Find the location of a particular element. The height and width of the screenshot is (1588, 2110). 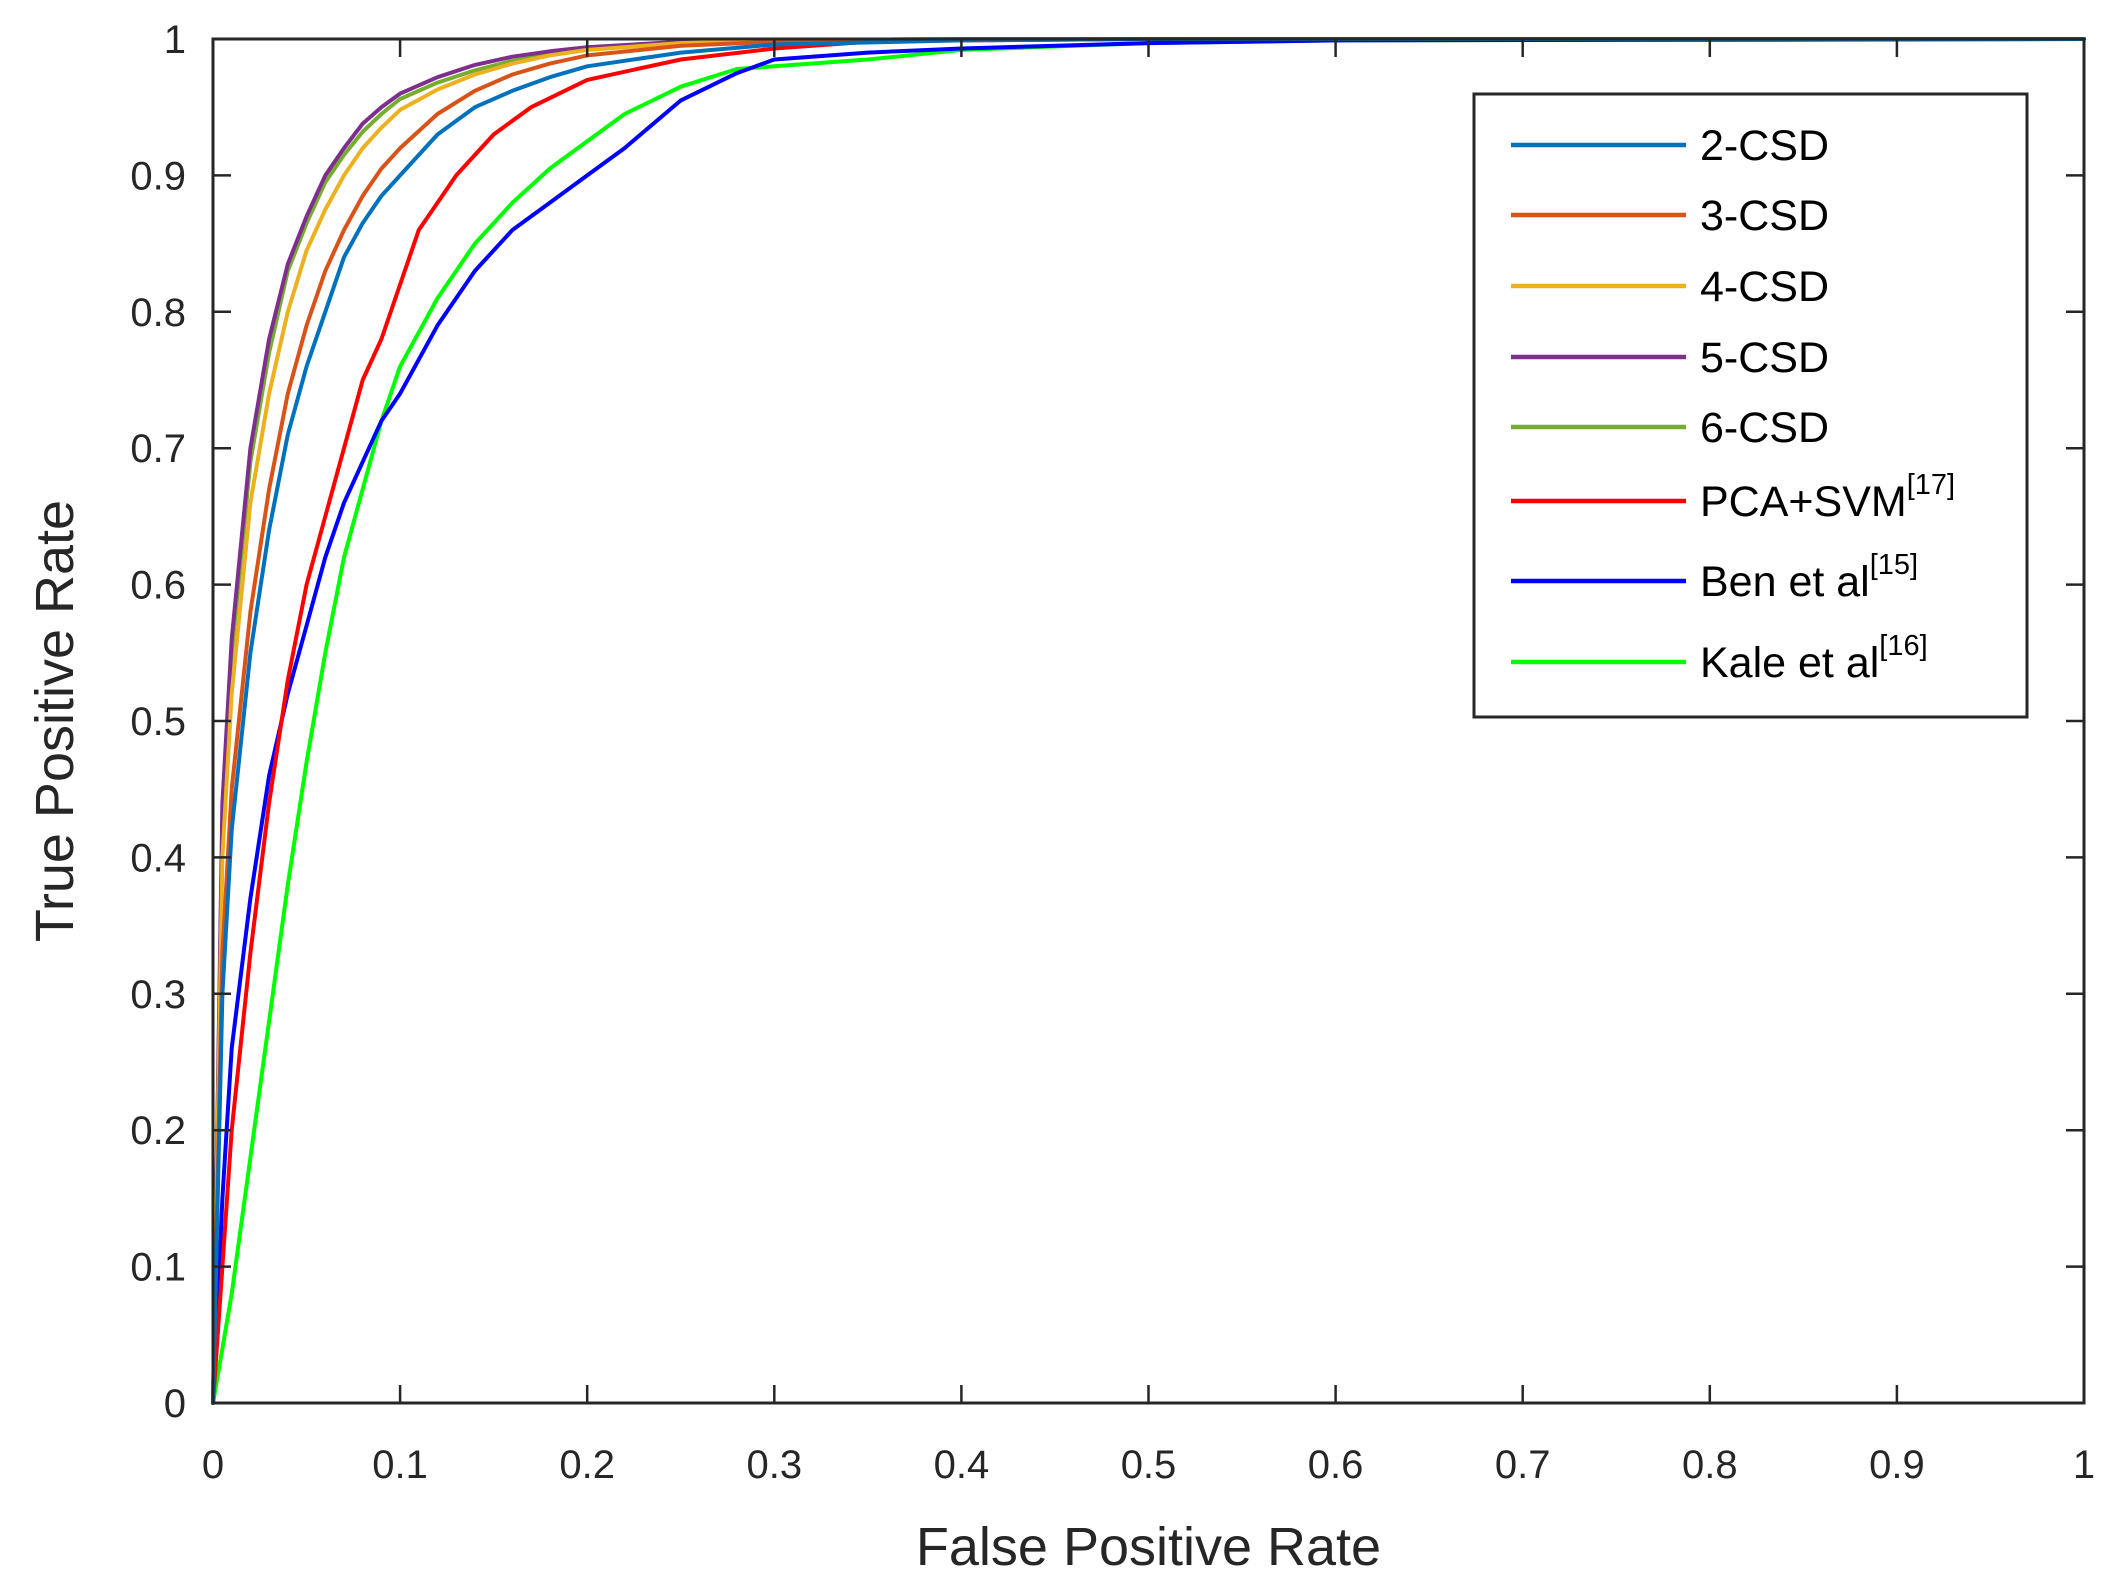

x-tick-label: 0.7 is located at coordinates (1523, 1465).